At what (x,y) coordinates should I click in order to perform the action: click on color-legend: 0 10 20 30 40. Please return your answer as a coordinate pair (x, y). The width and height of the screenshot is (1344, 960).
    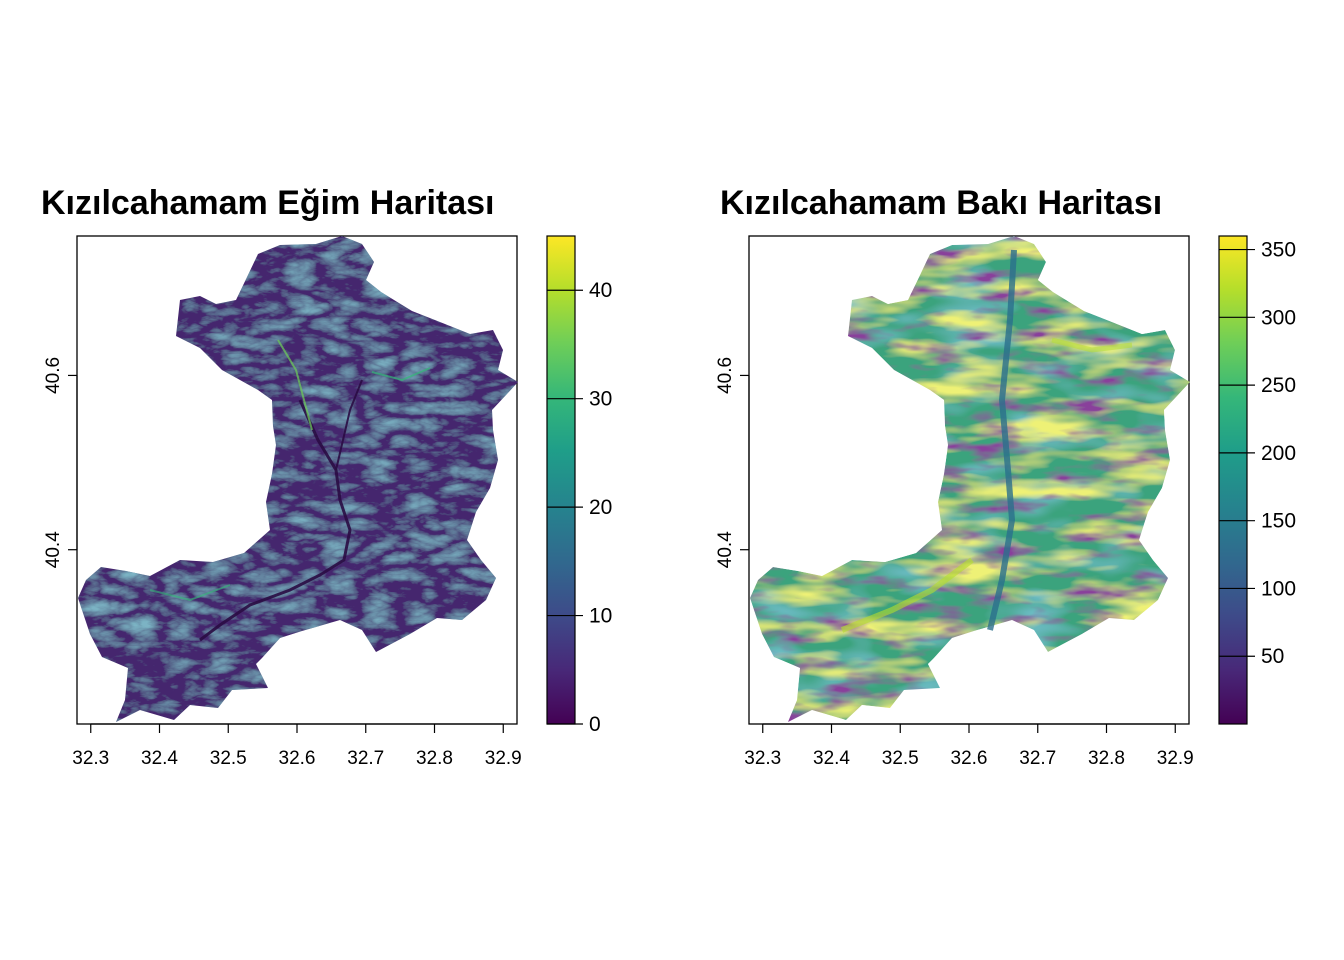
    Looking at the image, I should click on (579, 485).